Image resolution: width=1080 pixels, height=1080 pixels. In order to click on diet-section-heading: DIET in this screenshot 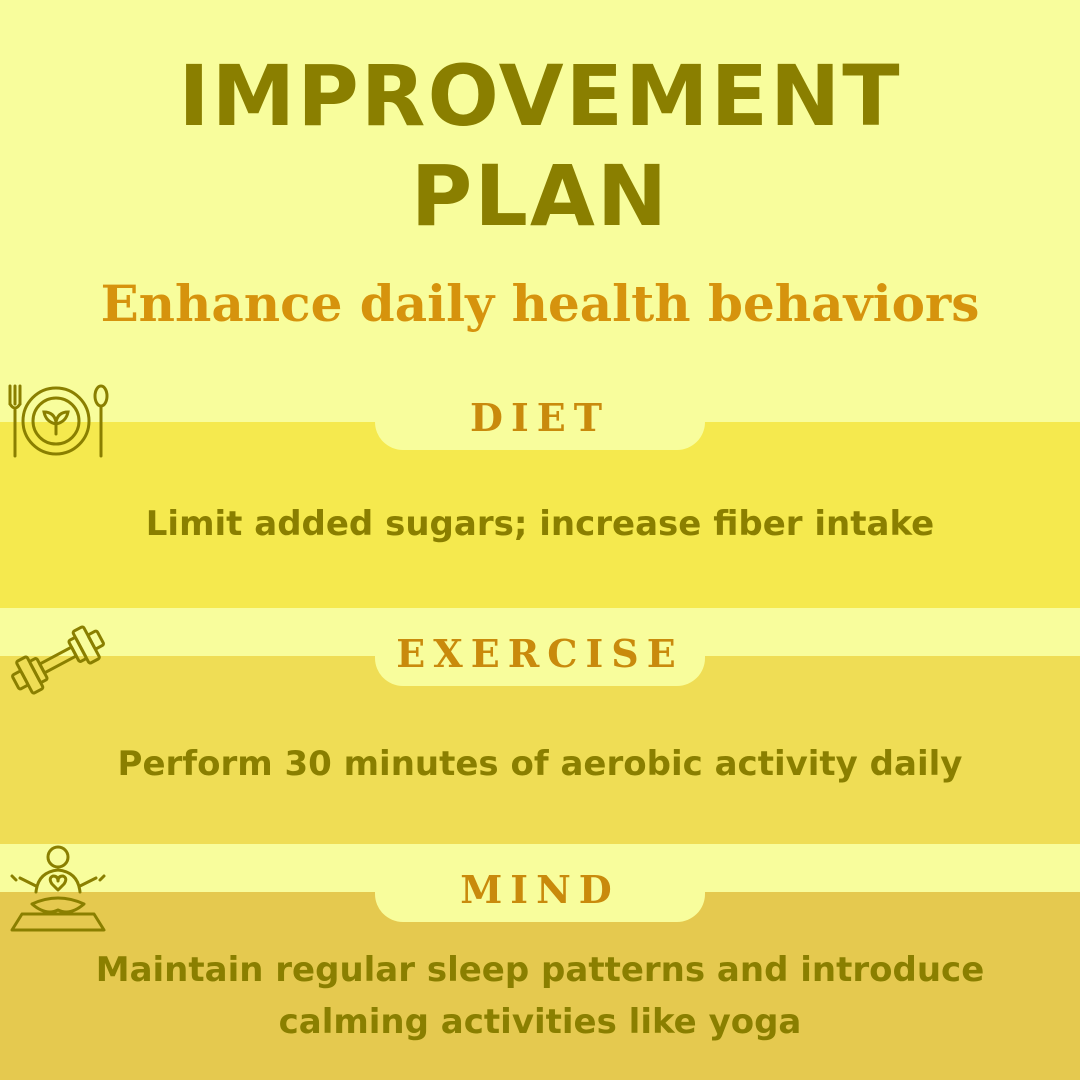, I will do `click(540, 422)`.